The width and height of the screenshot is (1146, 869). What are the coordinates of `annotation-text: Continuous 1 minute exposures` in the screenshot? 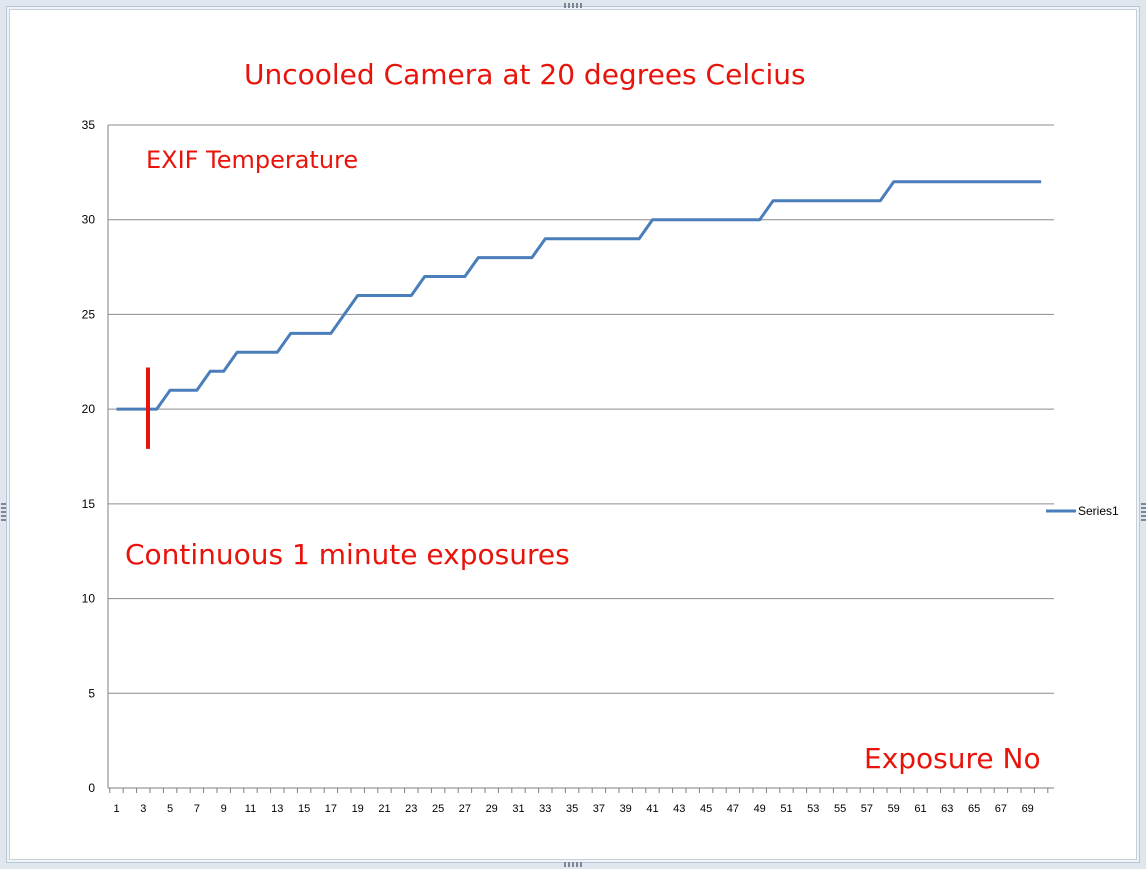 It's located at (347, 554).